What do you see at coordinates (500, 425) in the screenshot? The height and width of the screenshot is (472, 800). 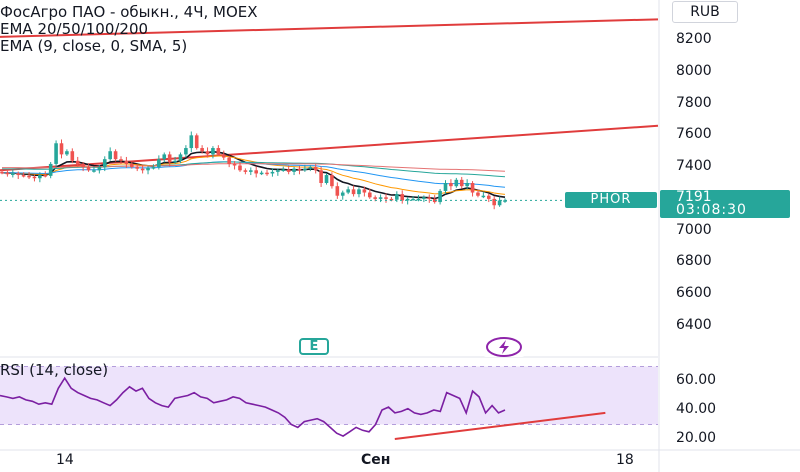 I see `rsi-trendline` at bounding box center [500, 425].